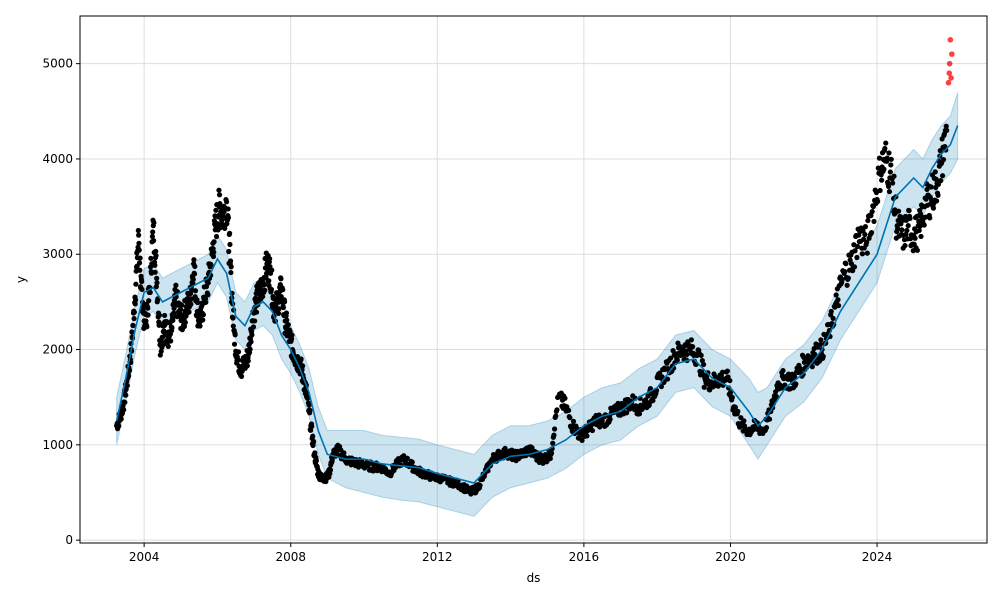 The height and width of the screenshot is (600, 1000). What do you see at coordinates (144, 557) in the screenshot?
I see `x-tick-label: 2004` at bounding box center [144, 557].